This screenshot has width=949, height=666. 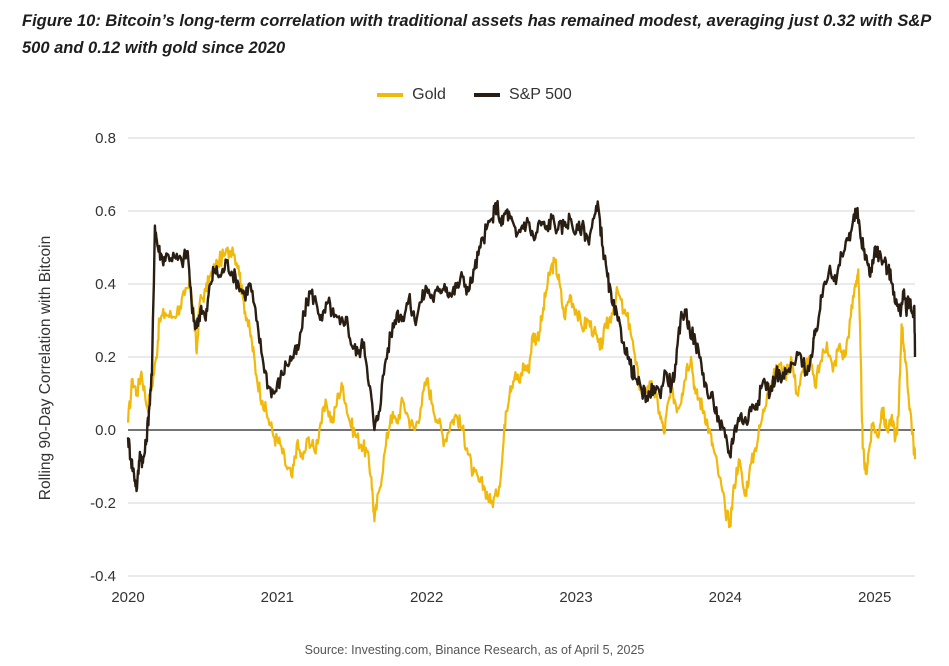 I want to click on legend-item-gold: Gold, so click(x=411, y=95).